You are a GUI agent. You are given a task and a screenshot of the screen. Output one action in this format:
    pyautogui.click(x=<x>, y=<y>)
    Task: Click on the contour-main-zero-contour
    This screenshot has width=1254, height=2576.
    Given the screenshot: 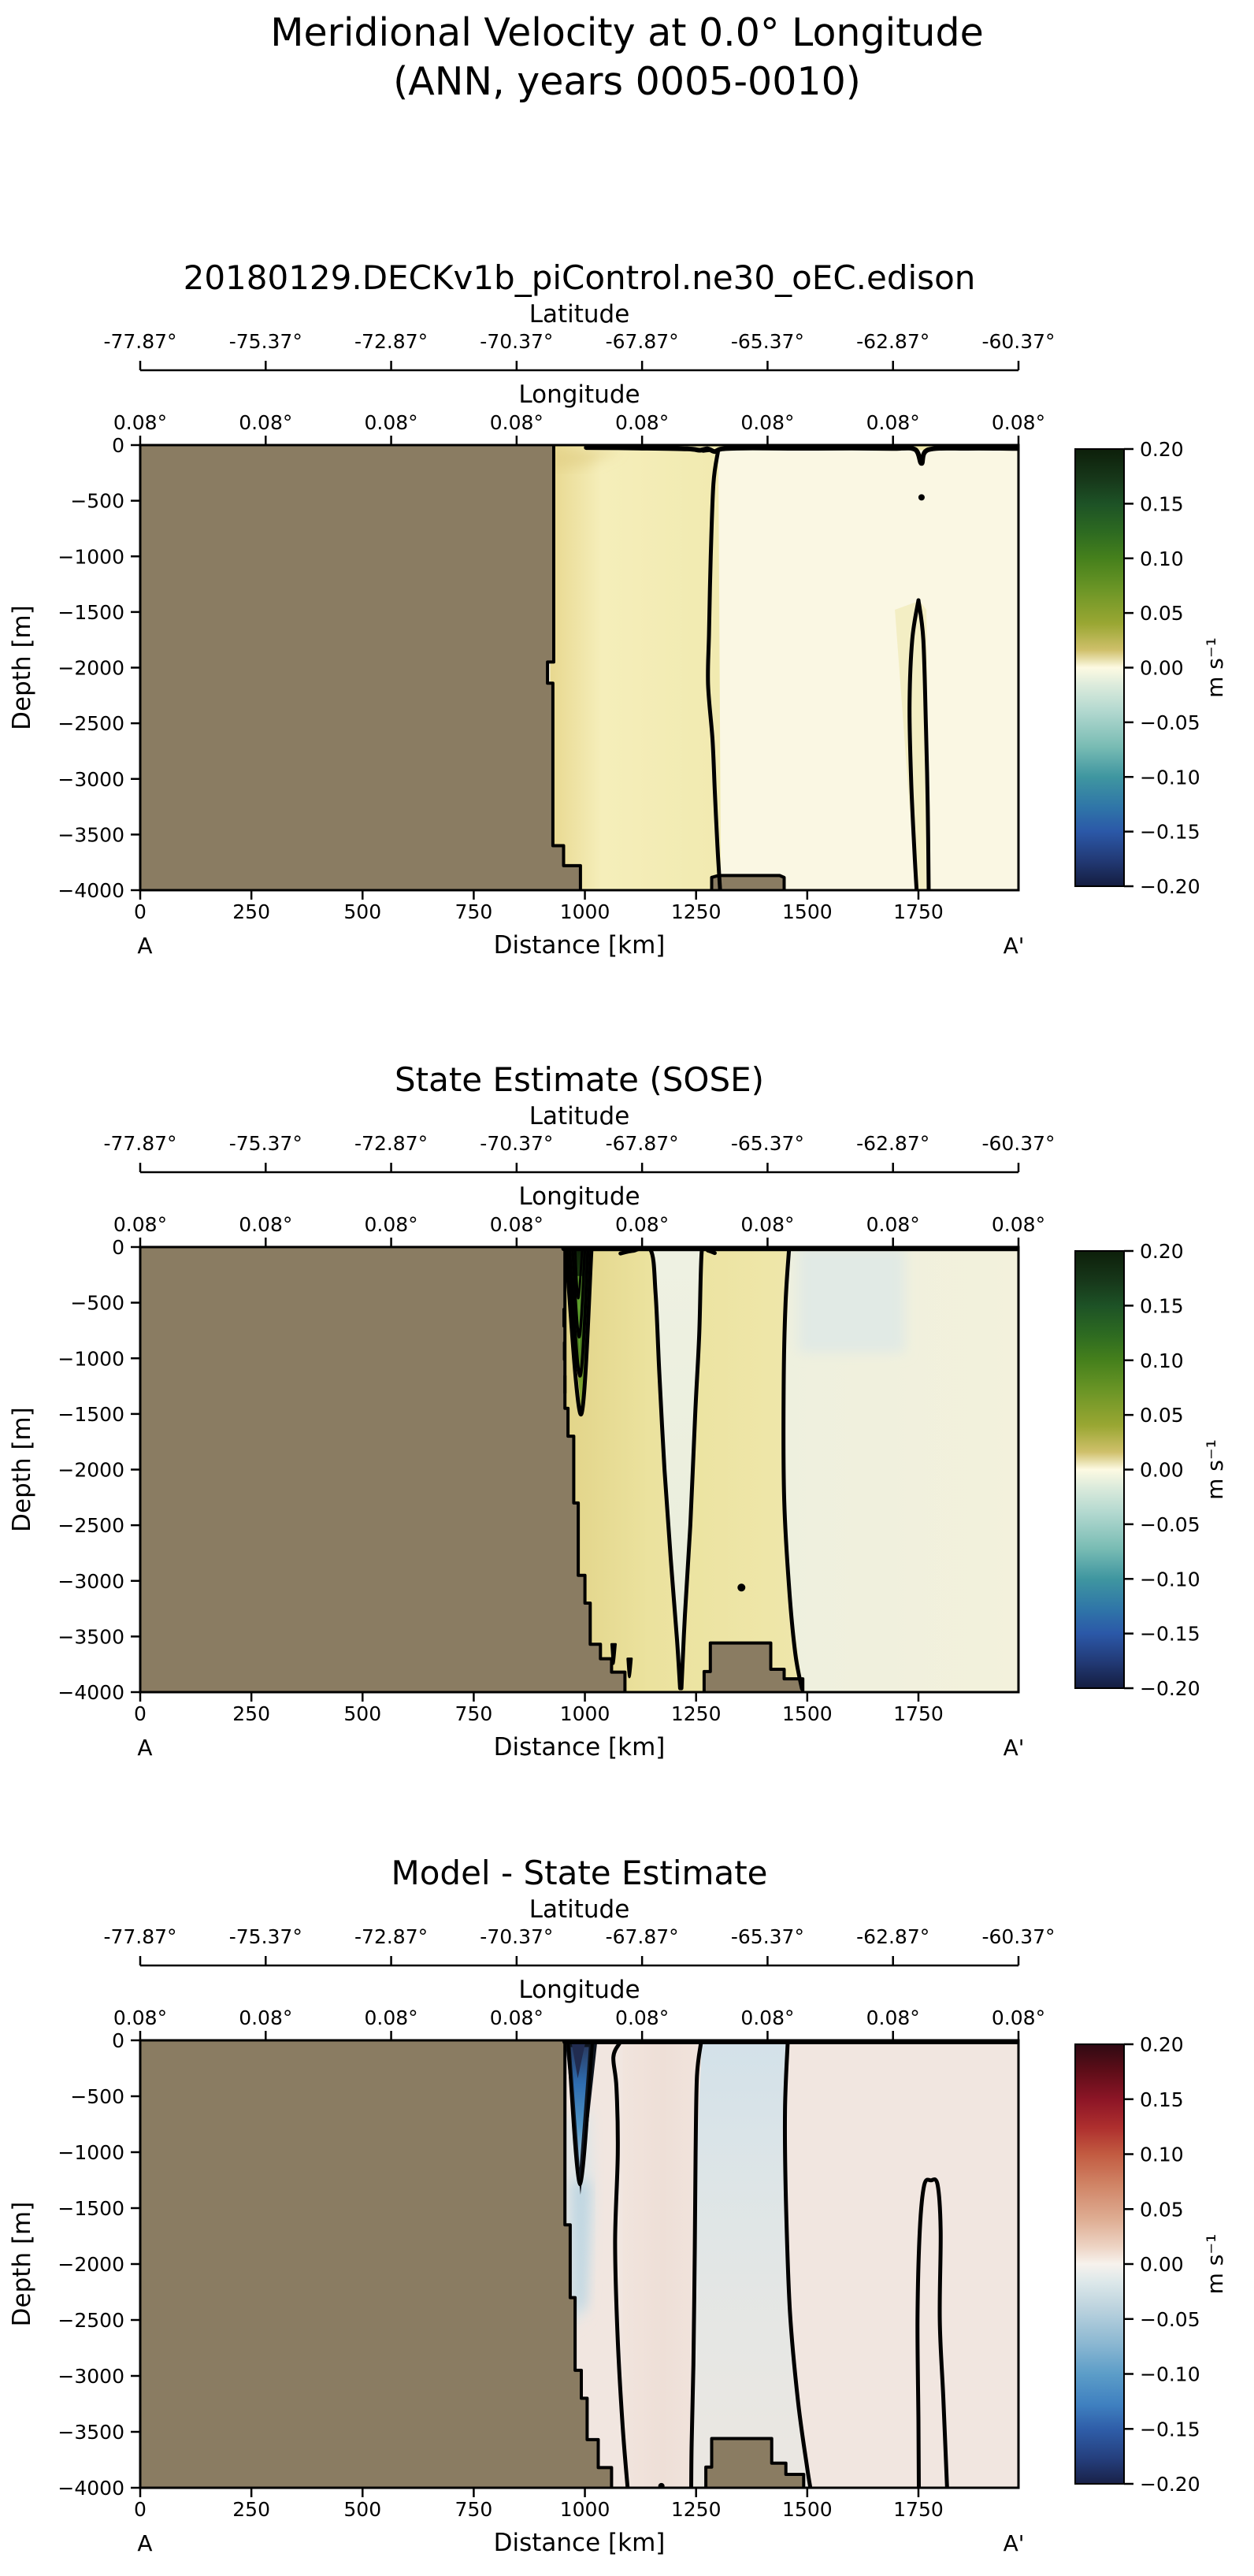 What is the action you would take?
    pyautogui.click(x=714, y=670)
    